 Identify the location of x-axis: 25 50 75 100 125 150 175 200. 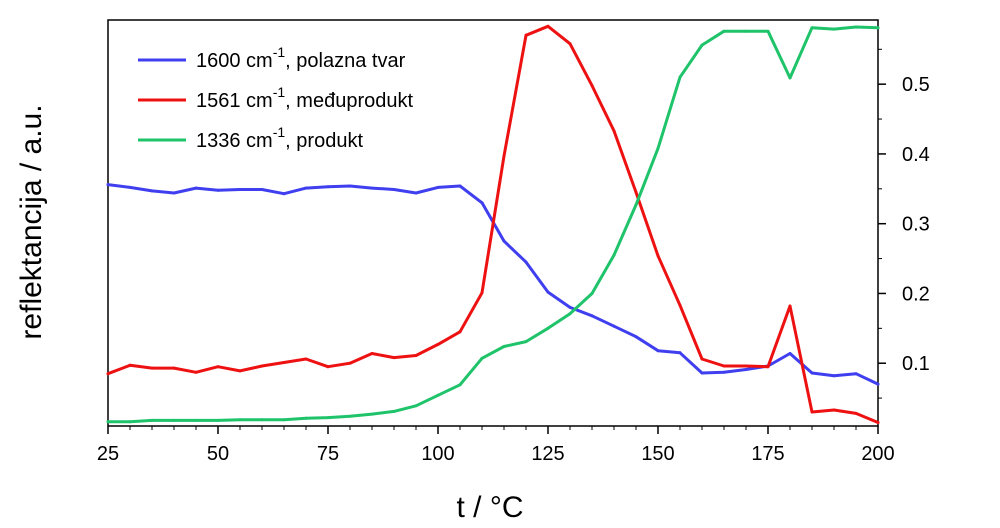
(496, 445).